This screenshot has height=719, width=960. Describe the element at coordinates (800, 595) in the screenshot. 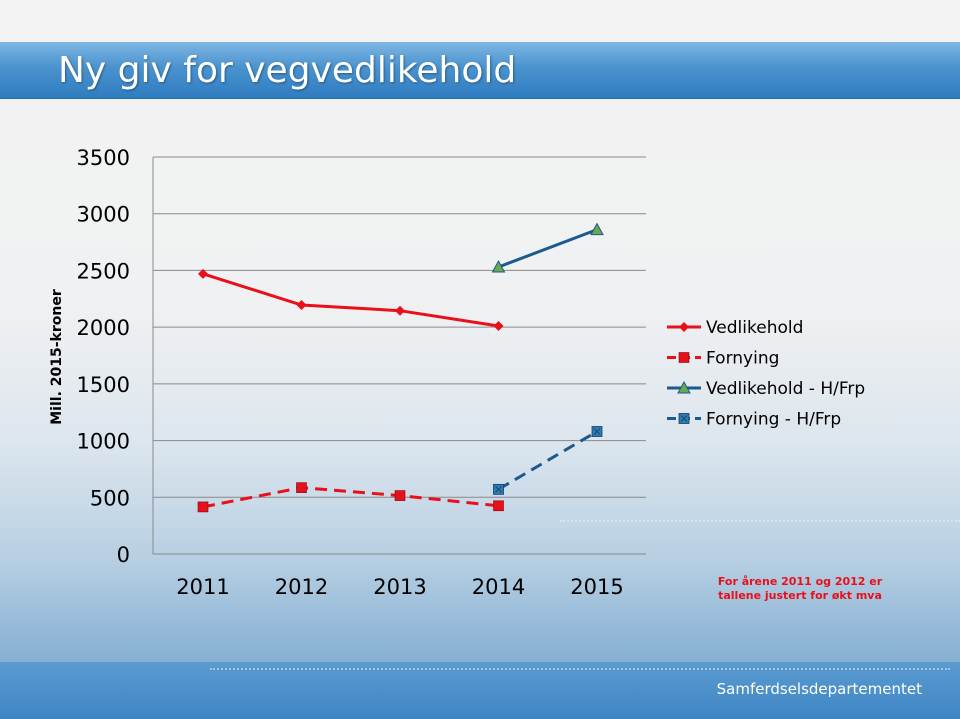

I see `footnote-line-2: tallene justert for økt mva` at that location.